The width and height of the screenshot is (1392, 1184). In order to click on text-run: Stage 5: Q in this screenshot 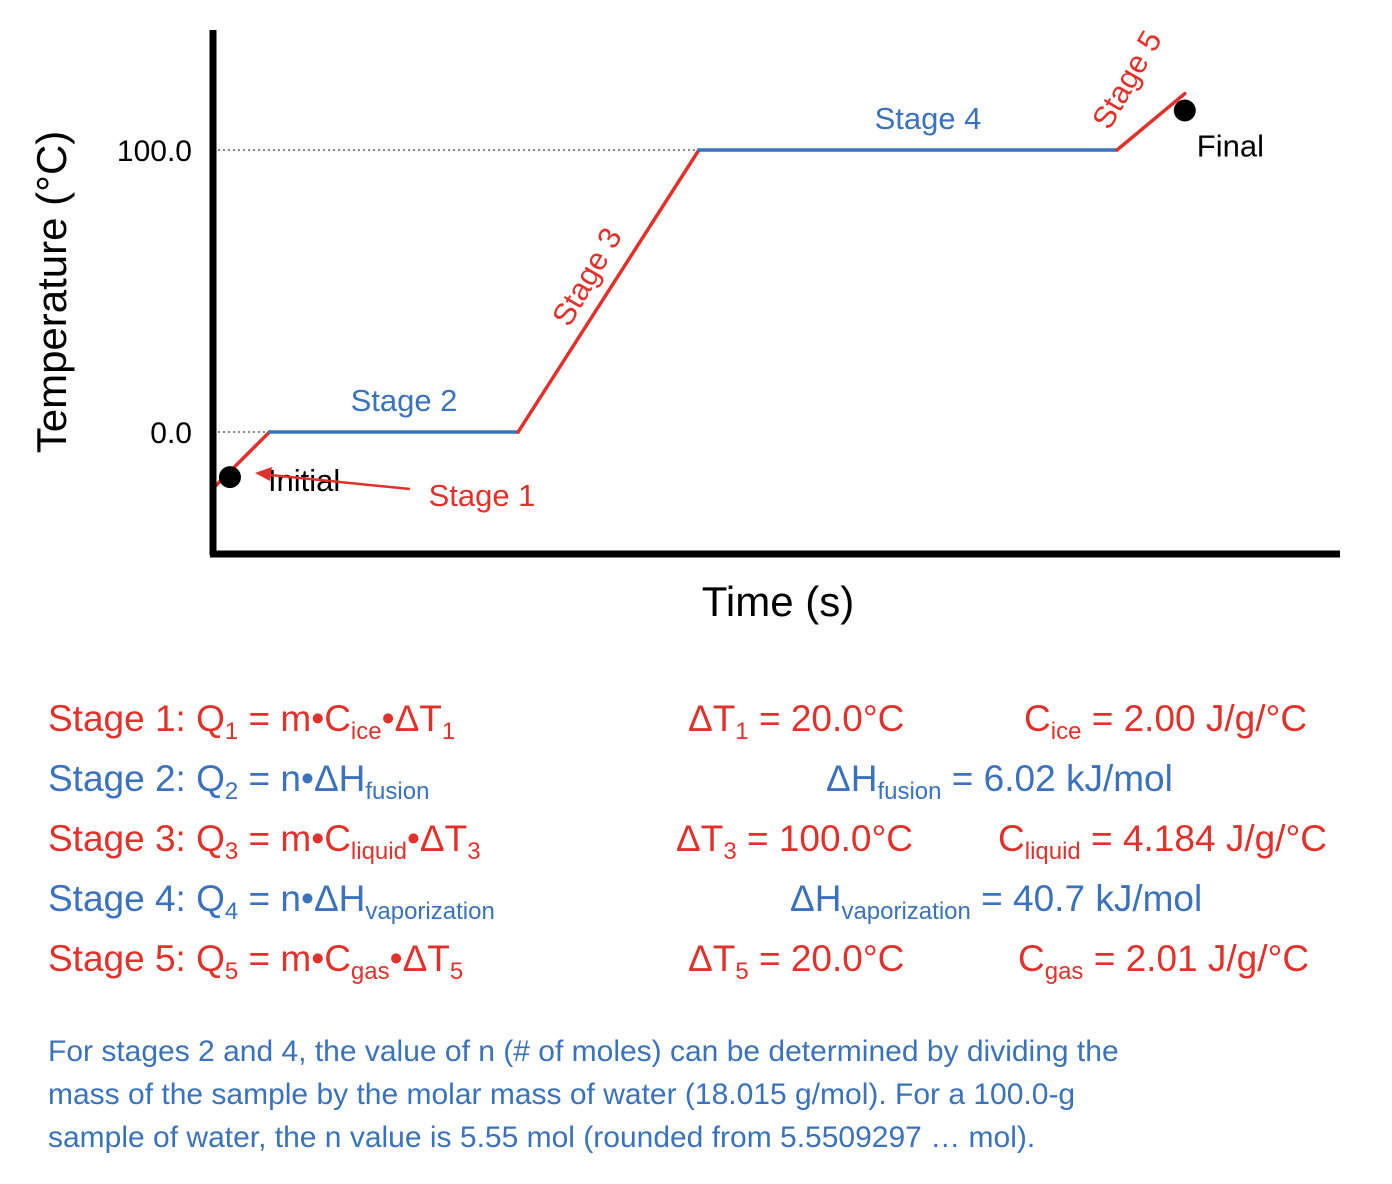, I will do `click(136, 958)`.